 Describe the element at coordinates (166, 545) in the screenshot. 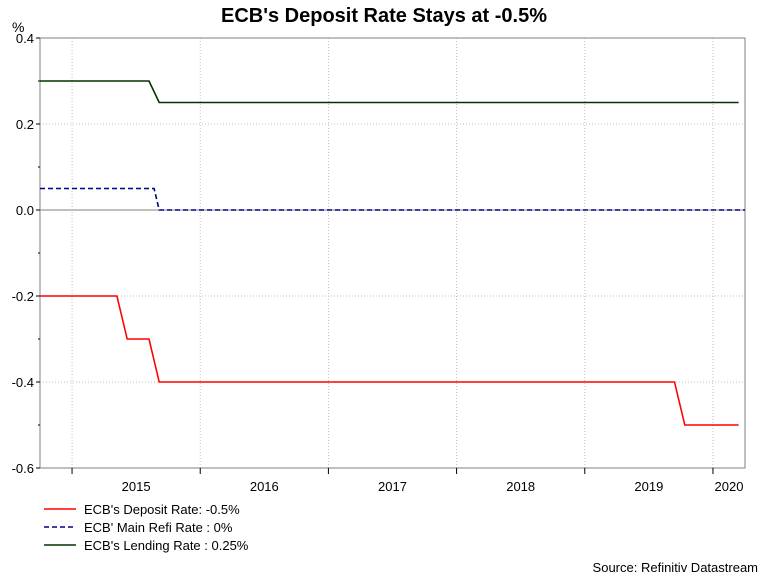

I see `legend-label-2: ECB's Lending Rate : 0.25%` at that location.